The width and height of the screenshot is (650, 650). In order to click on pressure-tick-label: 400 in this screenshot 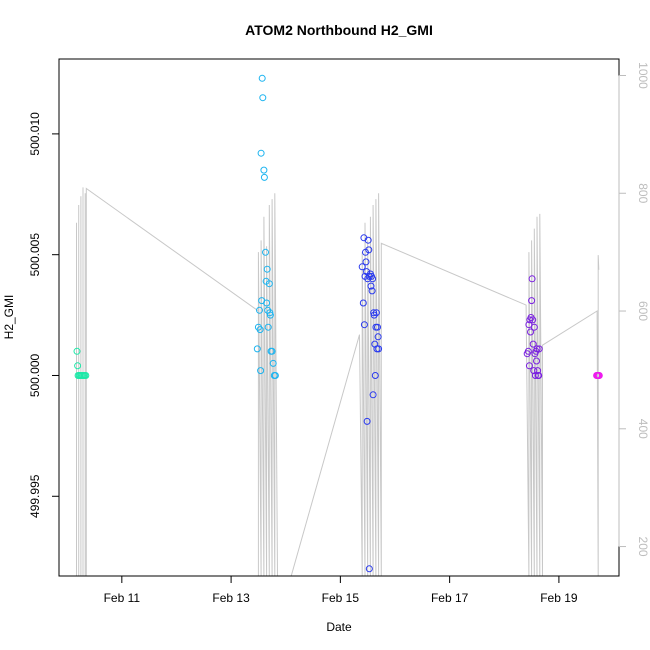, I will do `click(643, 429)`.